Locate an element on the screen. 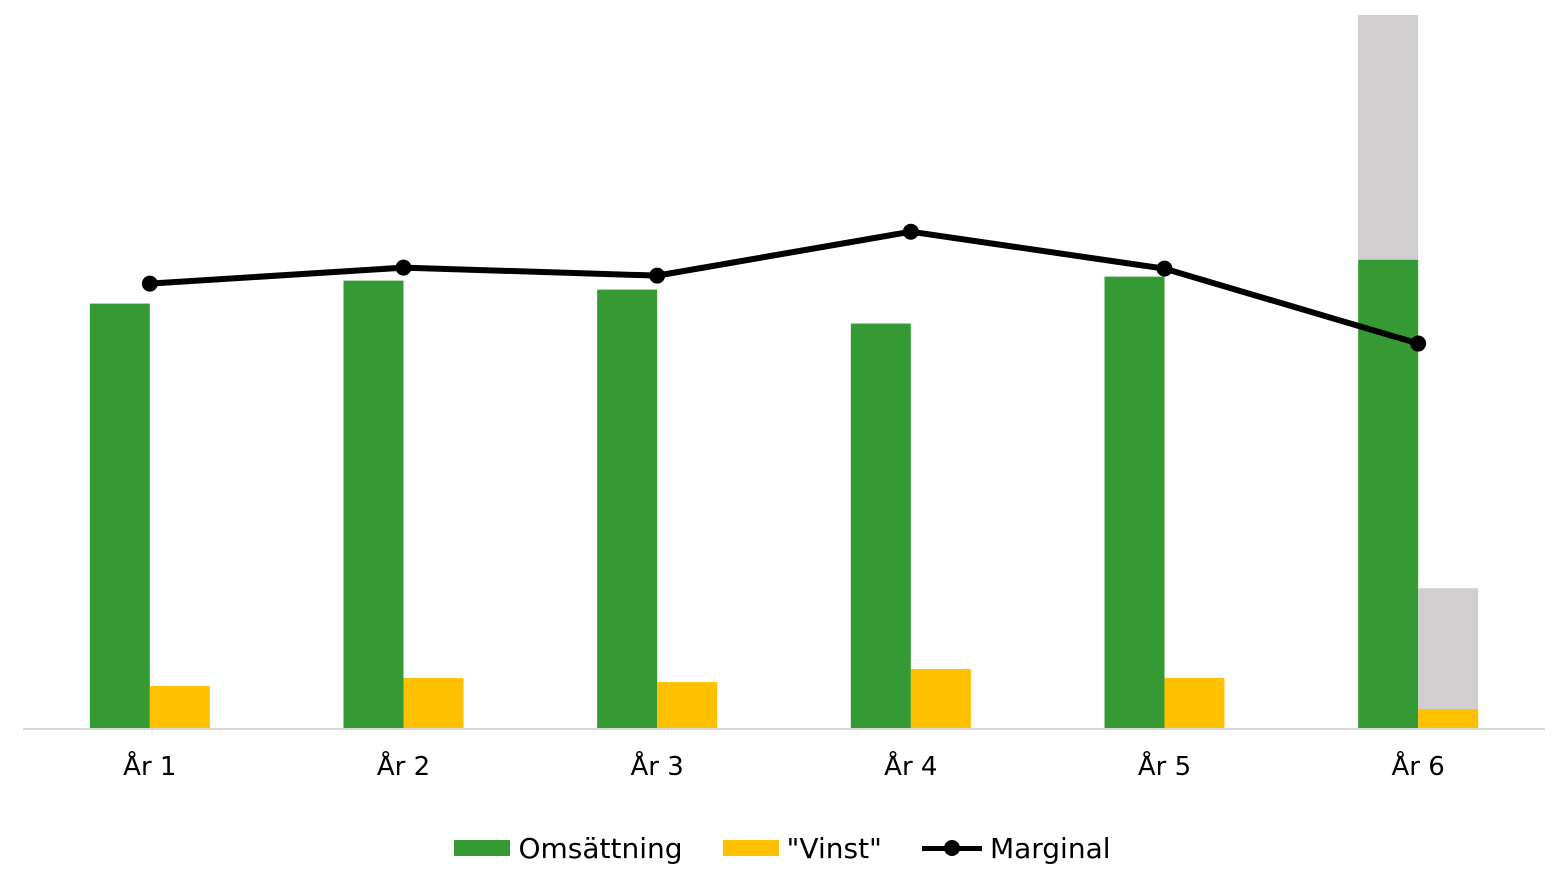 The image size is (1565, 889). legend-swatch-yellow is located at coordinates (750, 848).